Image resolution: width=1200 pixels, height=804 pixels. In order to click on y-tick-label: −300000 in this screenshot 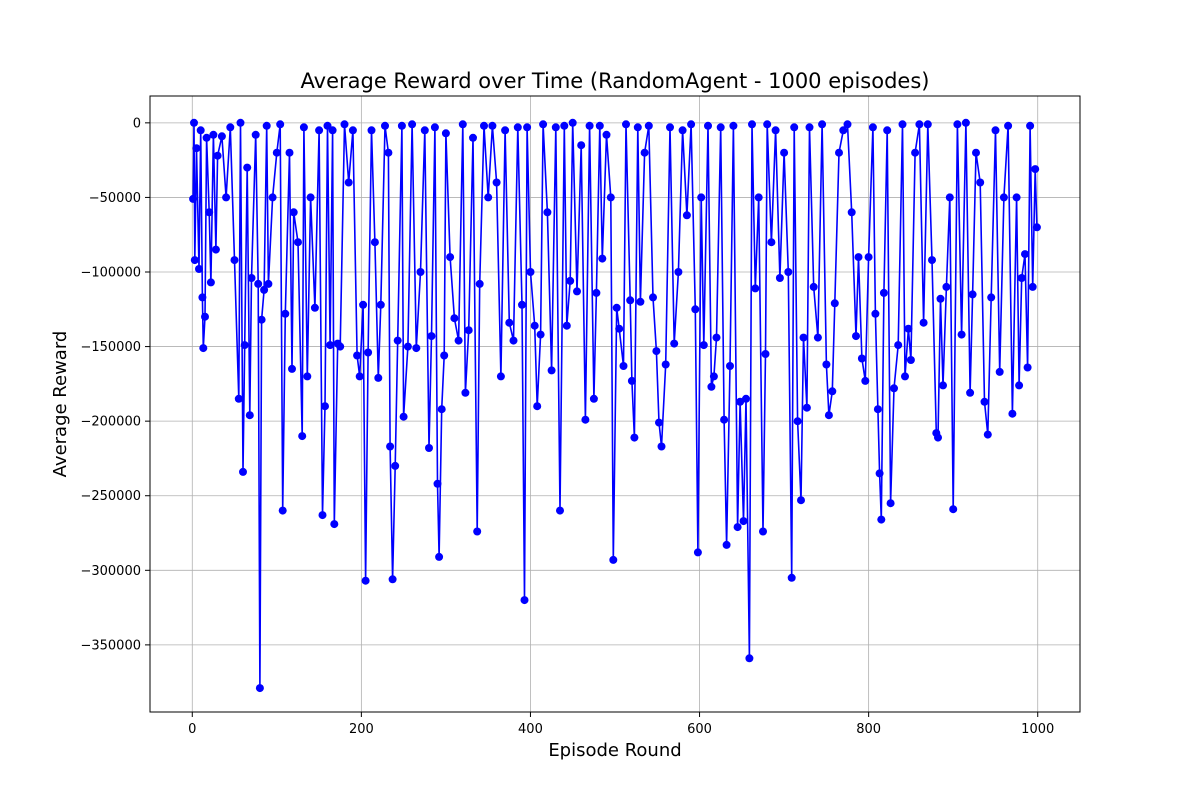, I will do `click(110, 571)`.